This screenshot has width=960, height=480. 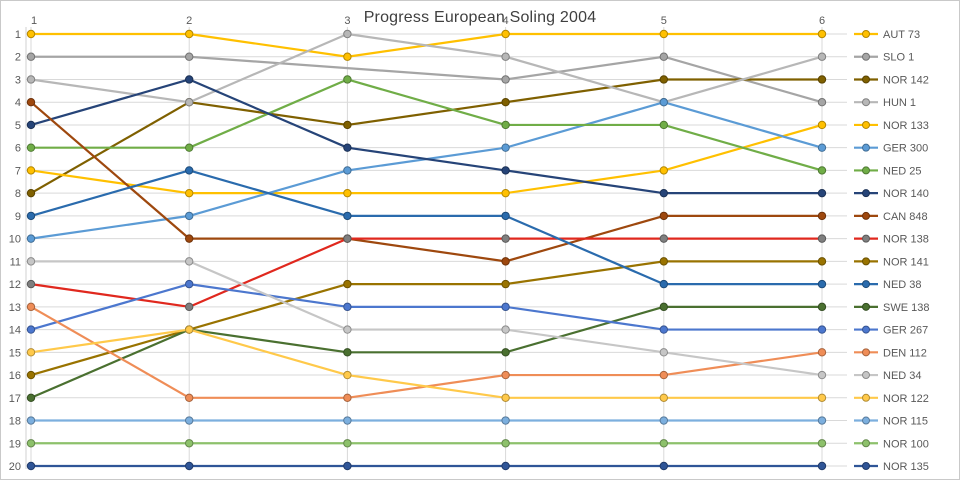 I want to click on legend-label: CAN 848, so click(x=905, y=217).